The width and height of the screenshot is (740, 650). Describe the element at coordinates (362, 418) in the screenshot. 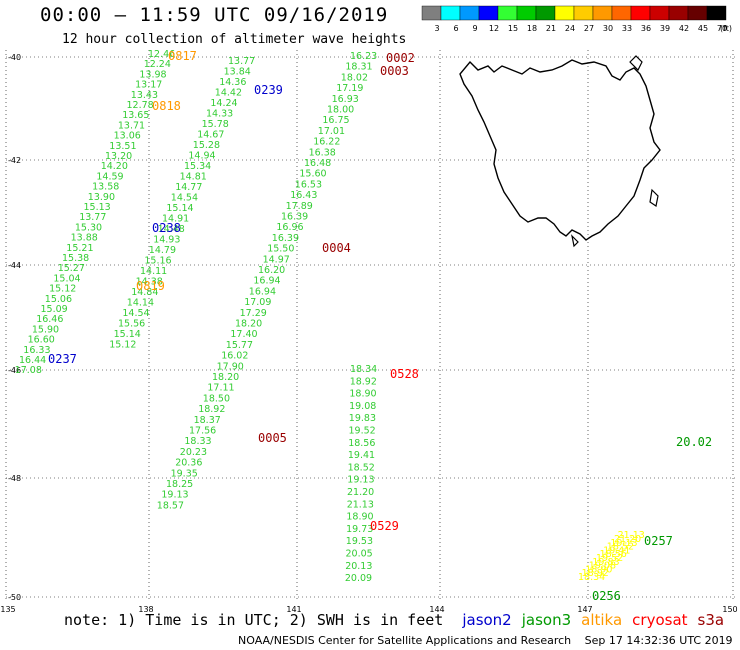

I see `swh-value: 19.83` at that location.